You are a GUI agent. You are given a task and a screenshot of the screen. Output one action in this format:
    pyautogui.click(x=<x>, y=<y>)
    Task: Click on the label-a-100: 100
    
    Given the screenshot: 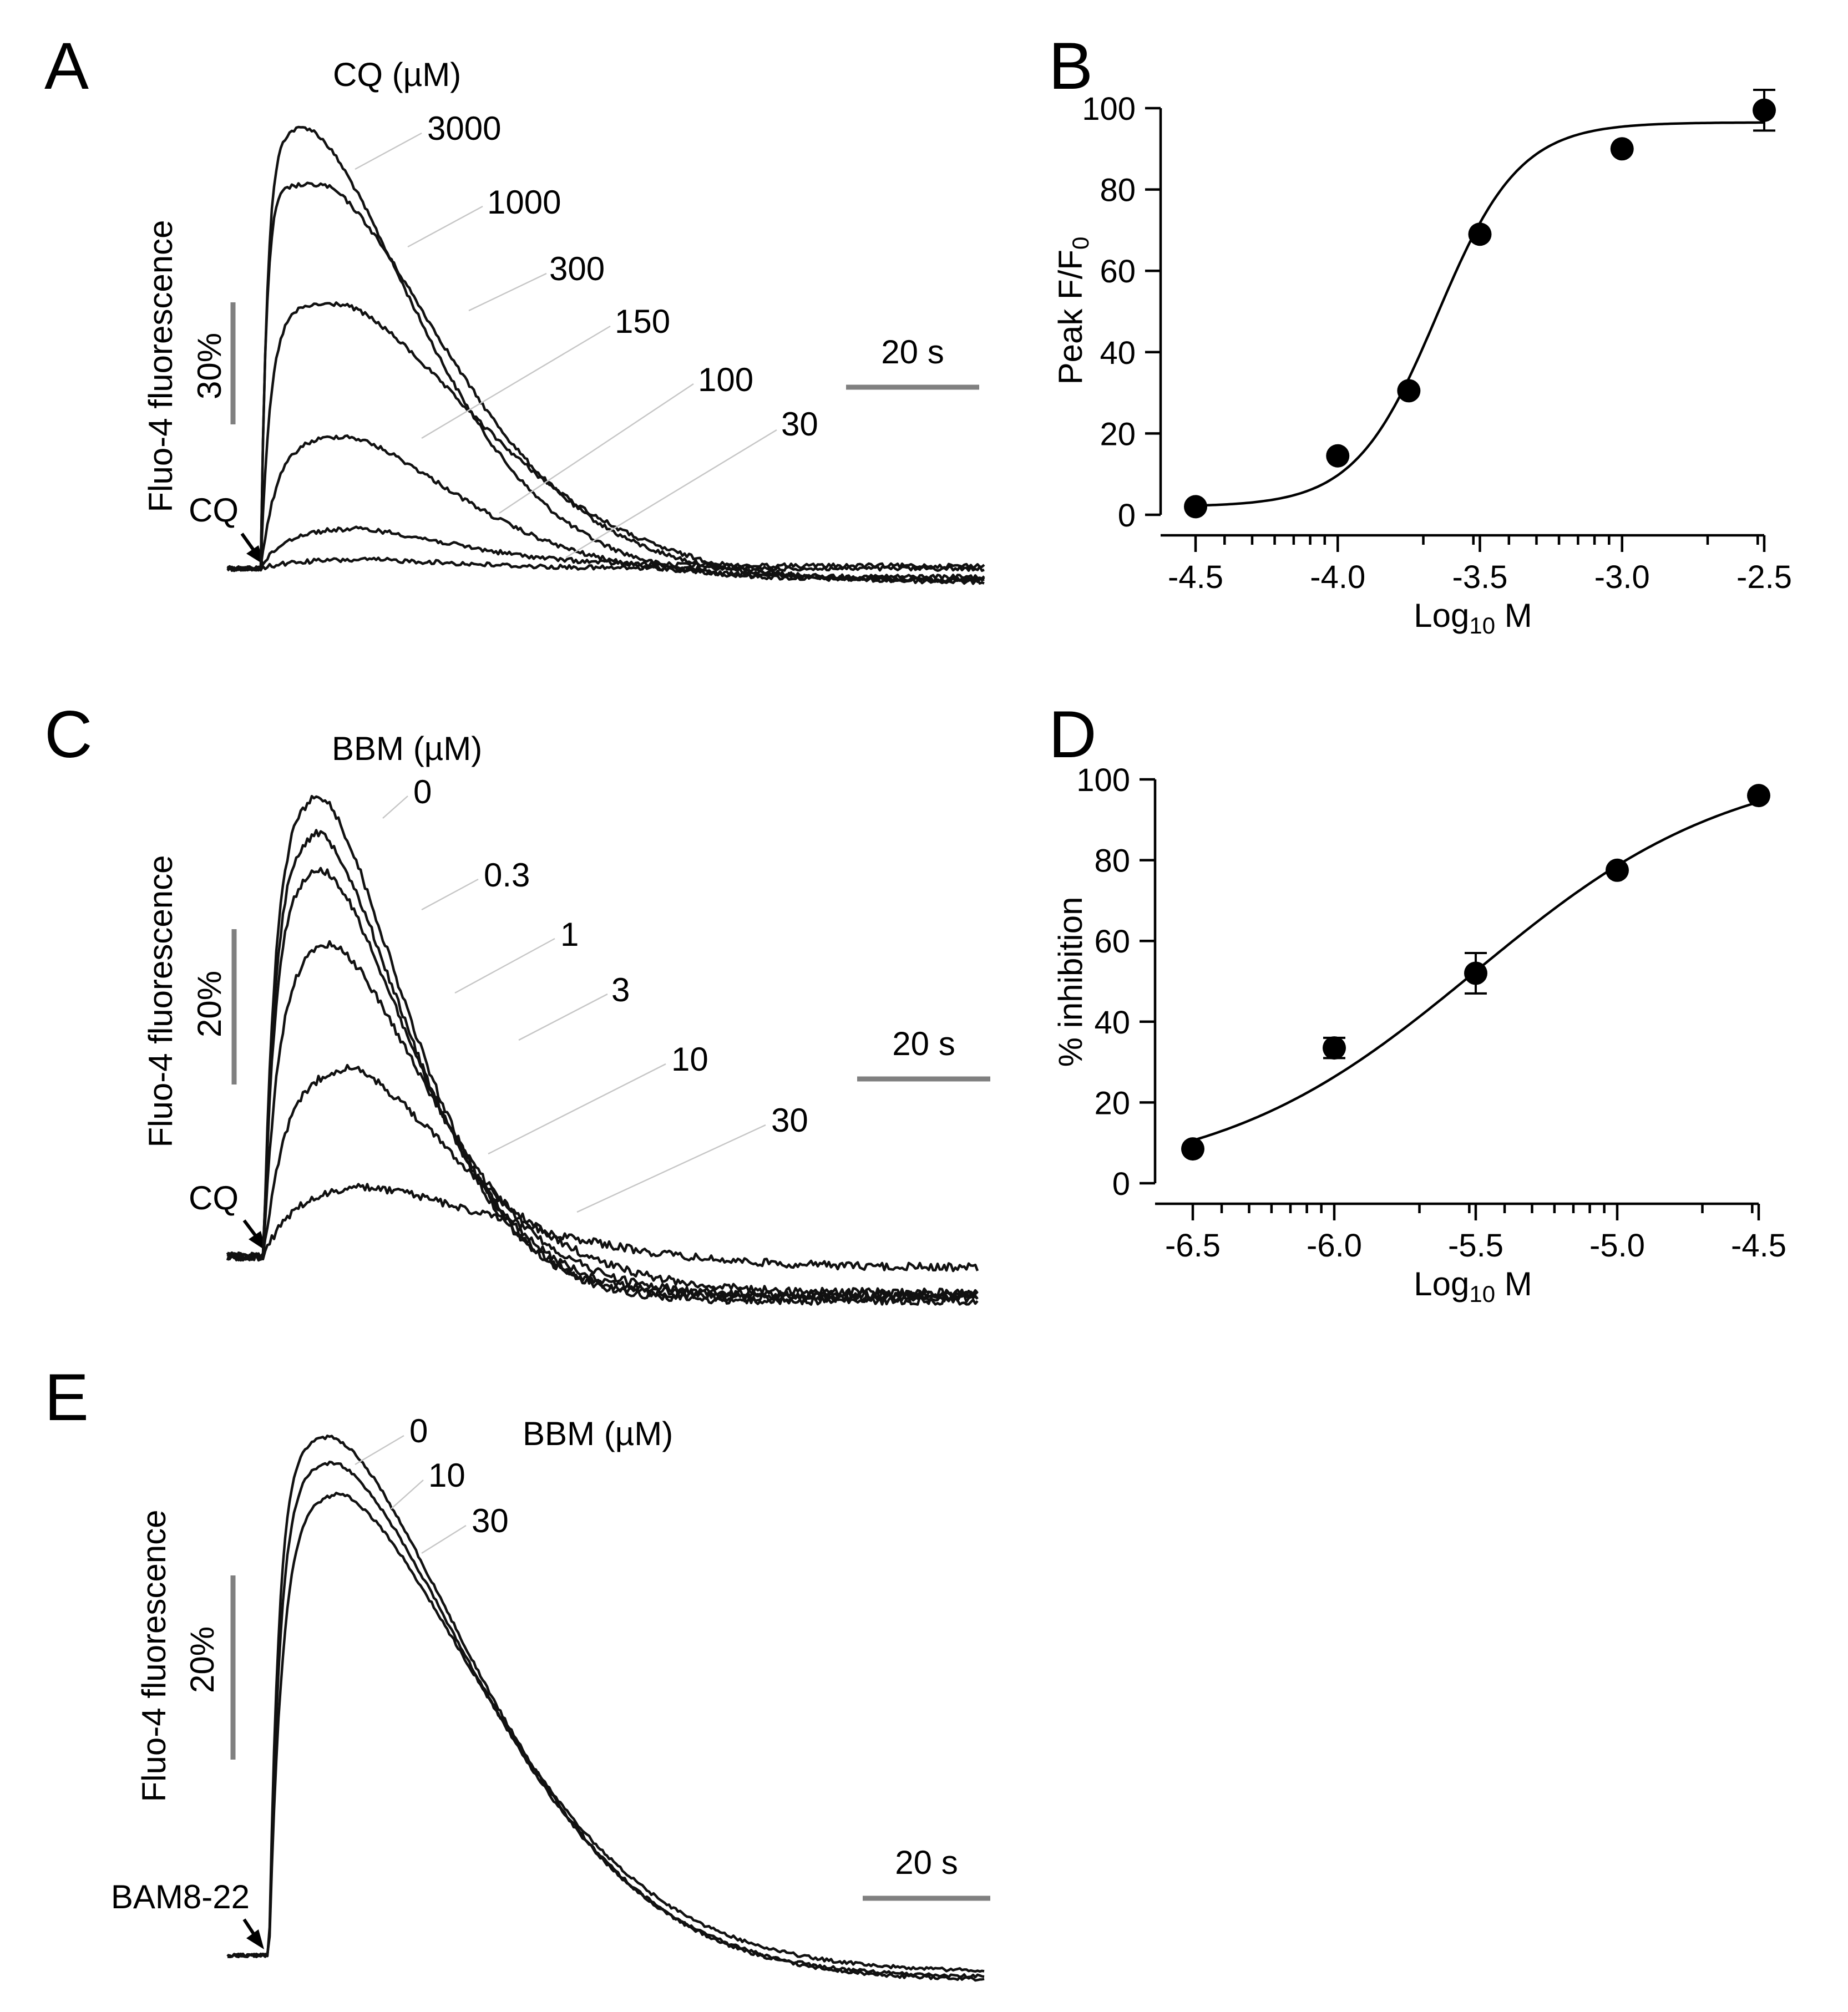 What is the action you would take?
    pyautogui.click(x=725, y=379)
    